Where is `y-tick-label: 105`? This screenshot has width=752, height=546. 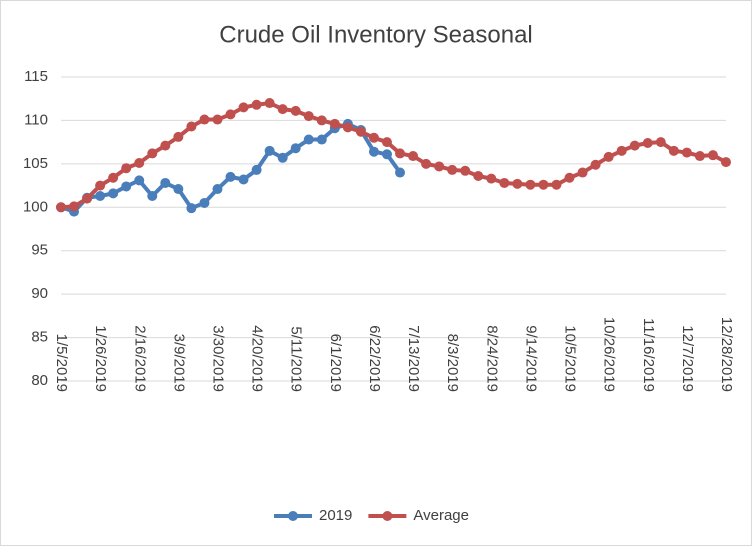 y-tick-label: 105 is located at coordinates (35, 163).